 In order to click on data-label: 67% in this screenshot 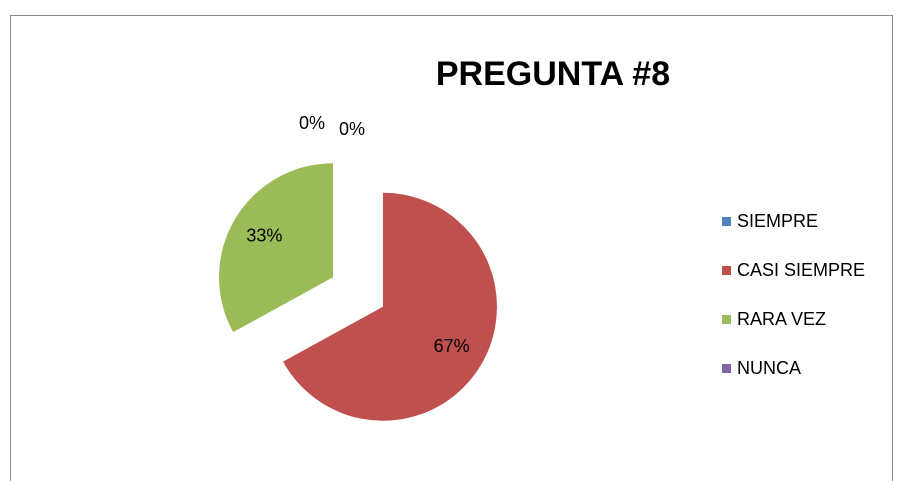, I will do `click(452, 346)`.